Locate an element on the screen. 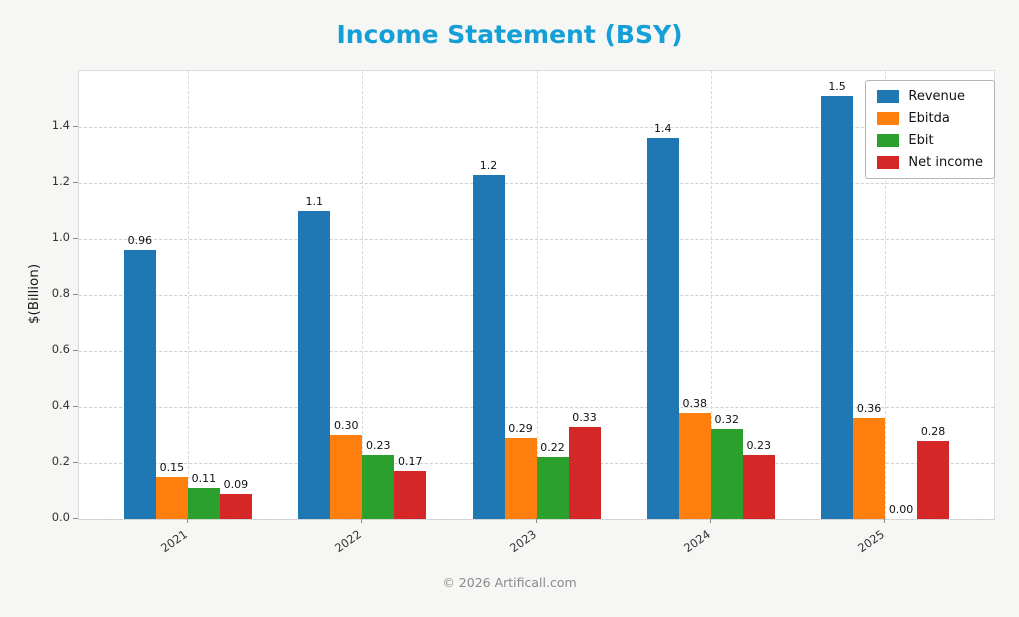 The image size is (1019, 617). bar-value-label: 1.1 is located at coordinates (314, 201).